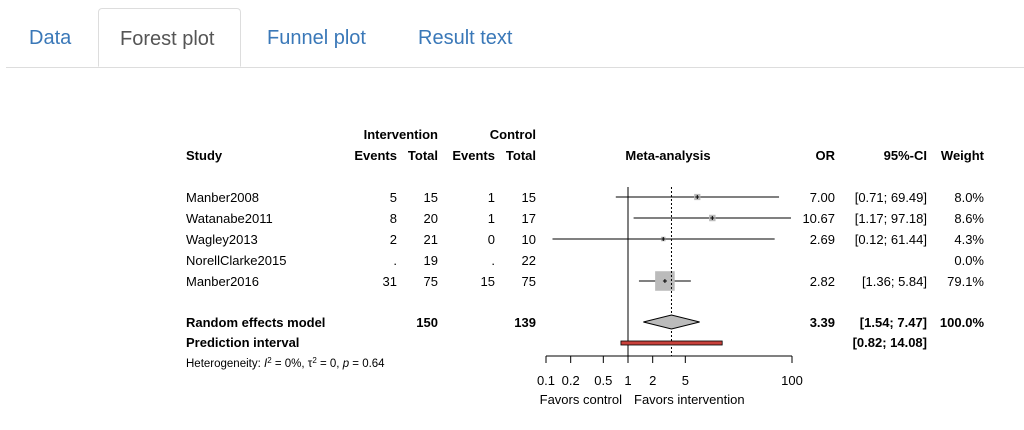 The height and width of the screenshot is (430, 1024). I want to click on total-intervention: 20, so click(431, 218).